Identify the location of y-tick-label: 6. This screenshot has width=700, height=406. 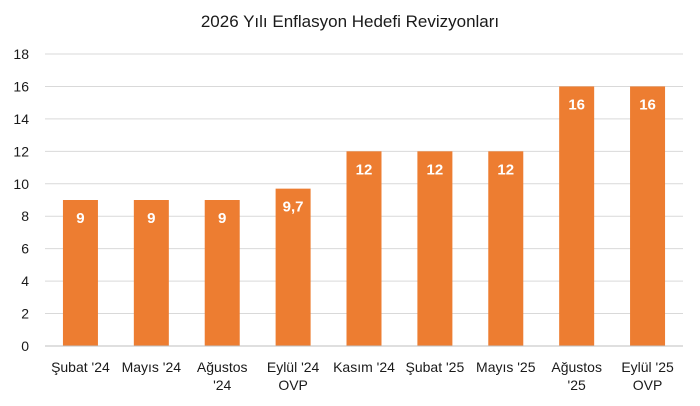
(25, 249).